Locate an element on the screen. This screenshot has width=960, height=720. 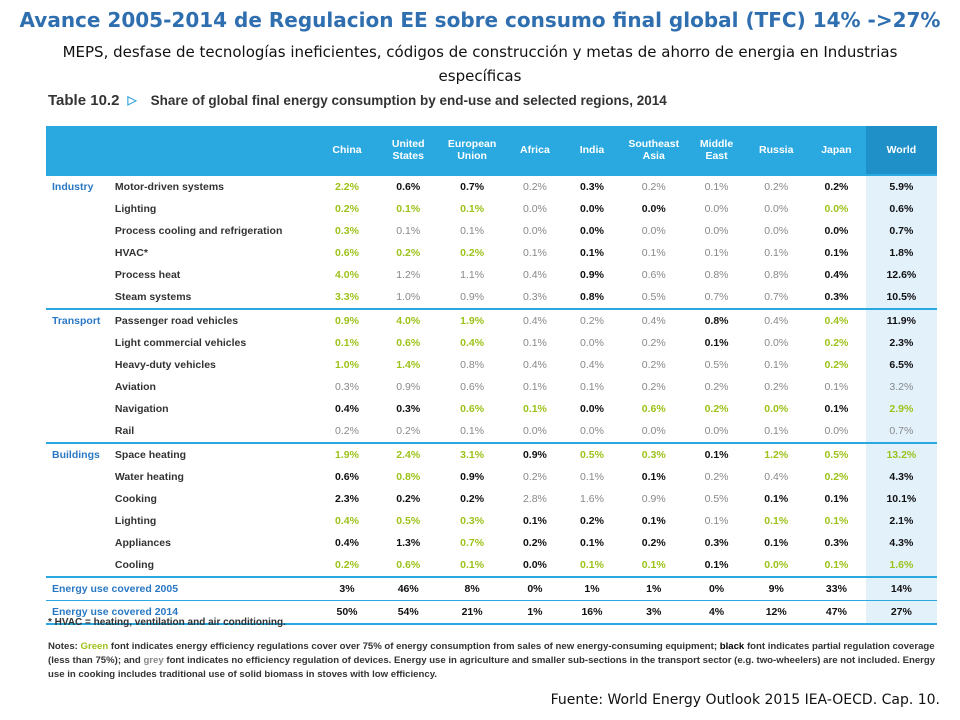
value-cell: 54% is located at coordinates (408, 612).